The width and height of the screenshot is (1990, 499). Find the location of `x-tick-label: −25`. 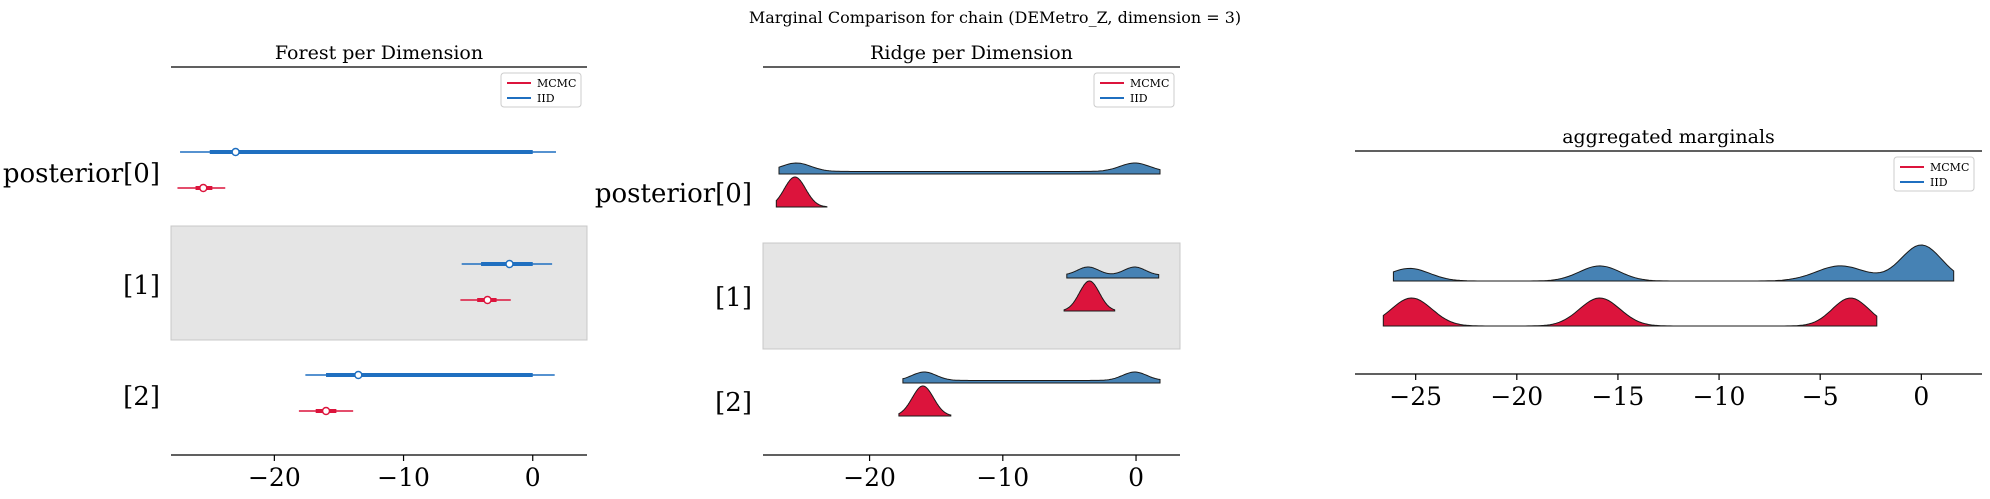

x-tick-label: −25 is located at coordinates (1415, 396).